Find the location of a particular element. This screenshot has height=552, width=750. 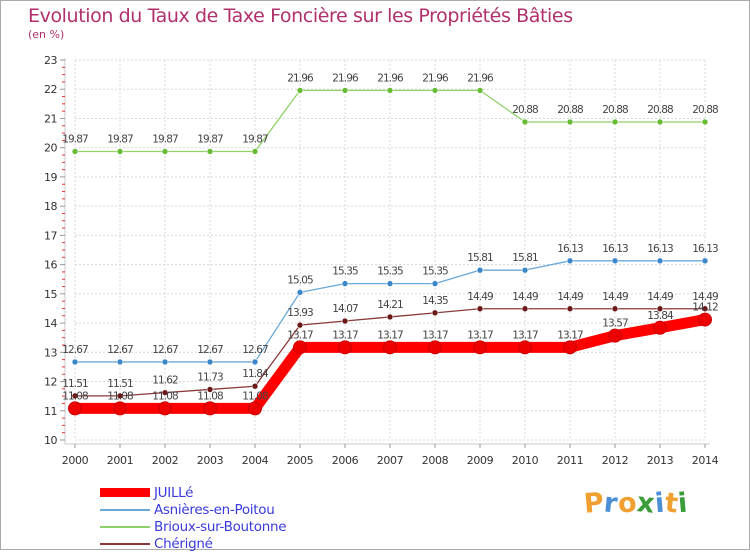

x-tick-label: 2004 is located at coordinates (255, 460).